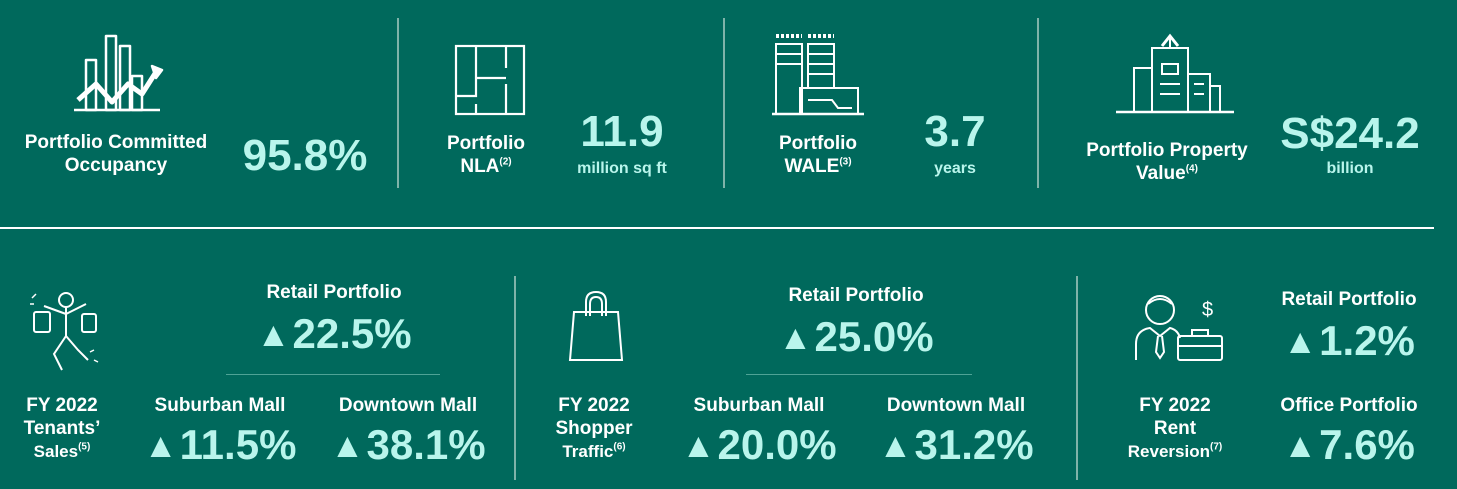 This screenshot has width=1457, height=489. I want to click on shopping-bag-icon, so click(596, 325).